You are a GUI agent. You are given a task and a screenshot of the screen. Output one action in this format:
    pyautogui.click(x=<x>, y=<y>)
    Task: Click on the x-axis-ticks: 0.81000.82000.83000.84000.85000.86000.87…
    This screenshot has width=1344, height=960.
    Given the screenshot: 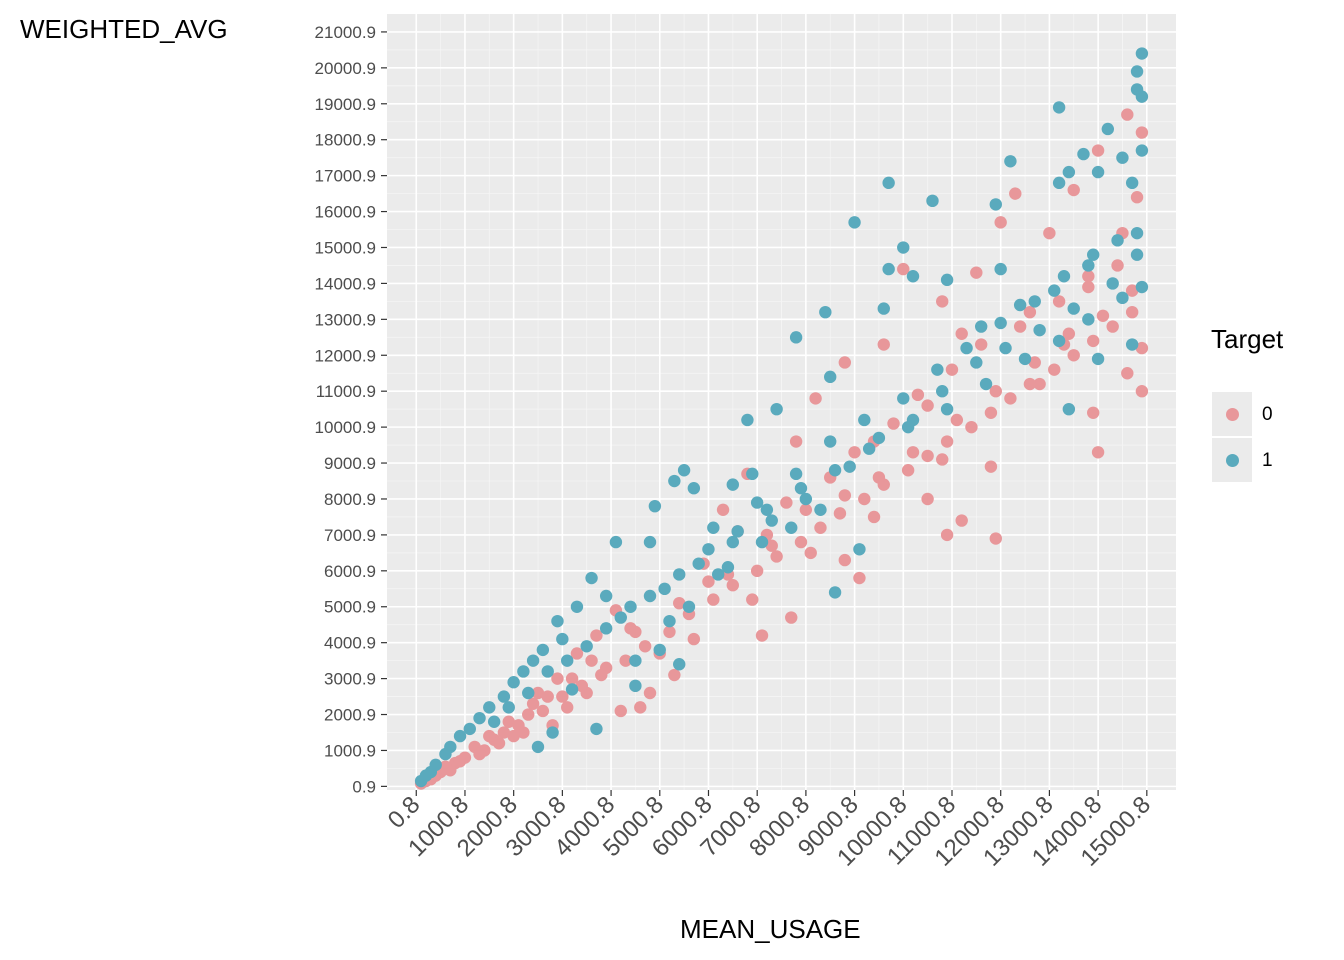 What is the action you would take?
    pyautogui.click(x=769, y=831)
    